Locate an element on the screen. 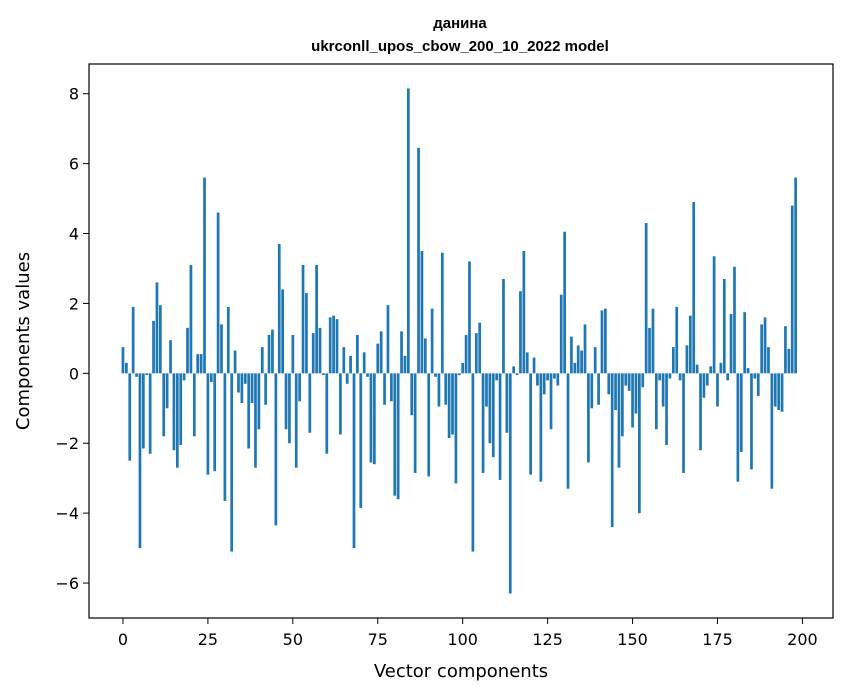 The height and width of the screenshot is (696, 847). y-tick-label-6: 6 is located at coordinates (74, 164).